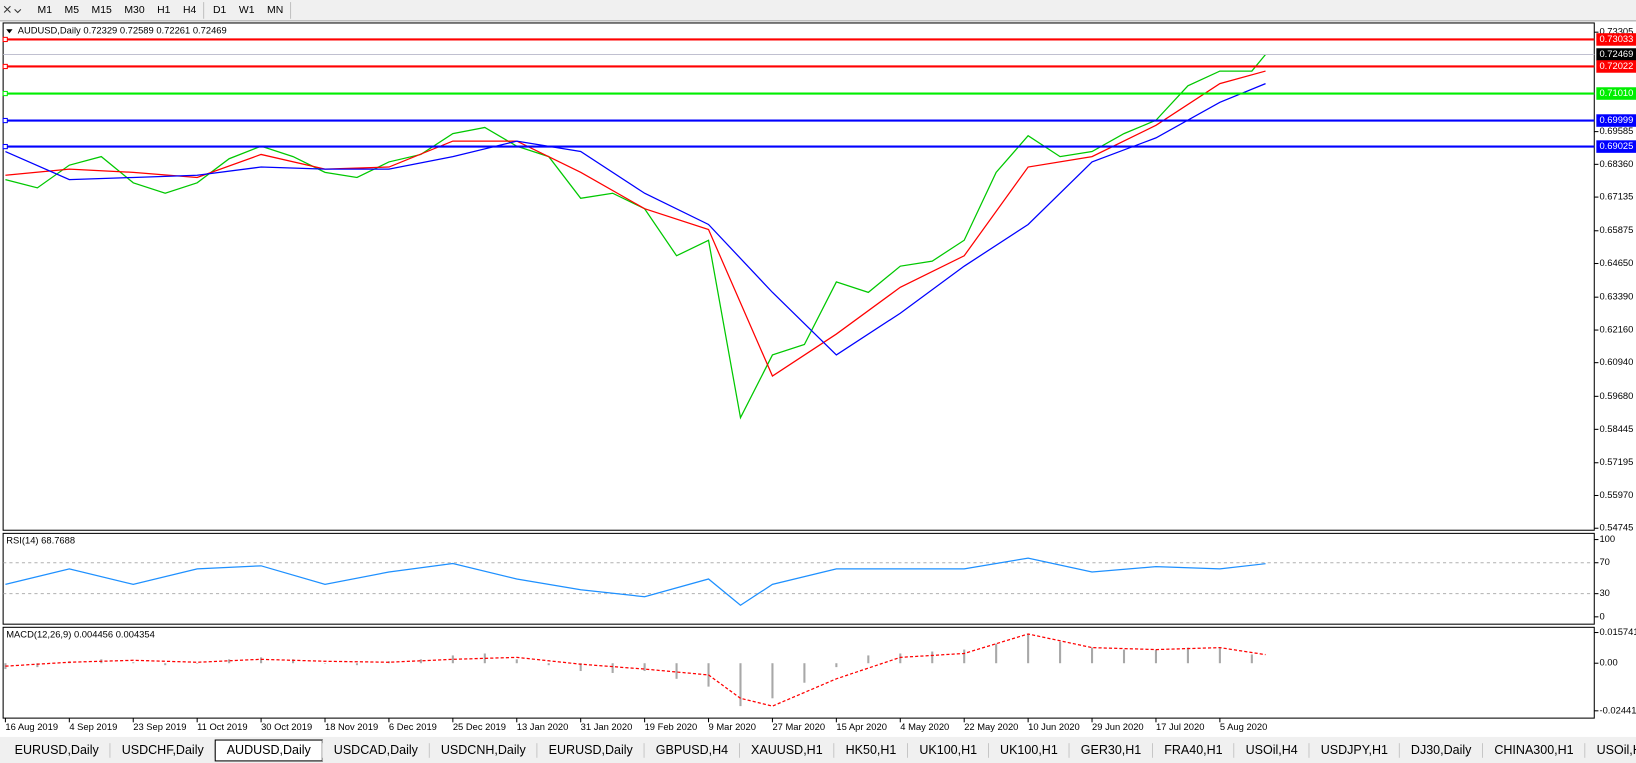  I want to click on tab-label: GBPUSD,H4, so click(692, 750).